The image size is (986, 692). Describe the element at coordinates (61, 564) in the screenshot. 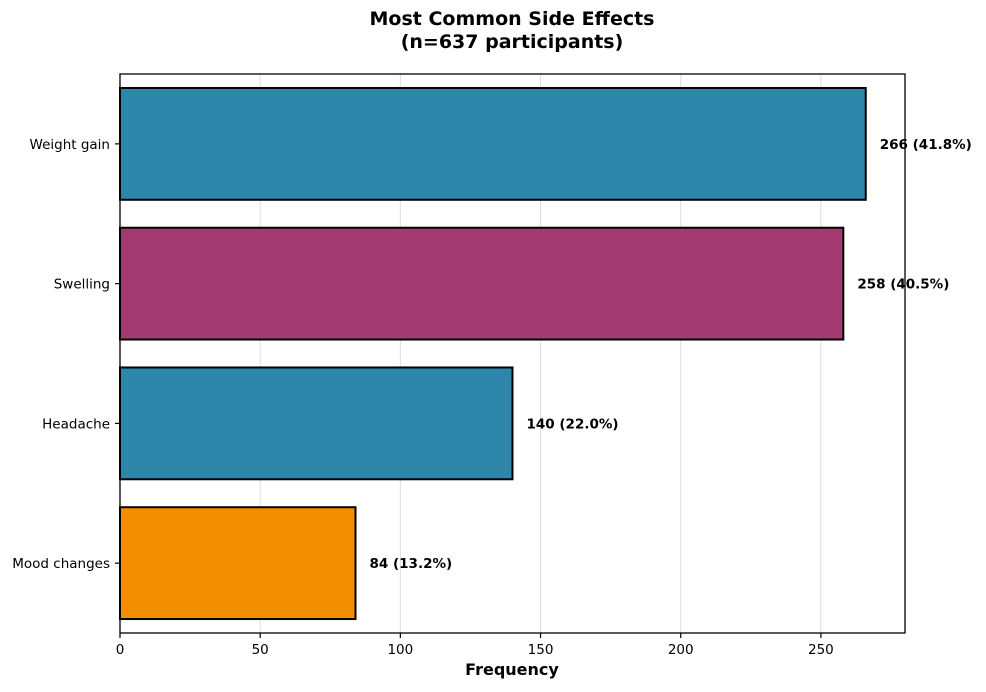

I see `y-tick-label-mood-changes: Mood changes` at that location.